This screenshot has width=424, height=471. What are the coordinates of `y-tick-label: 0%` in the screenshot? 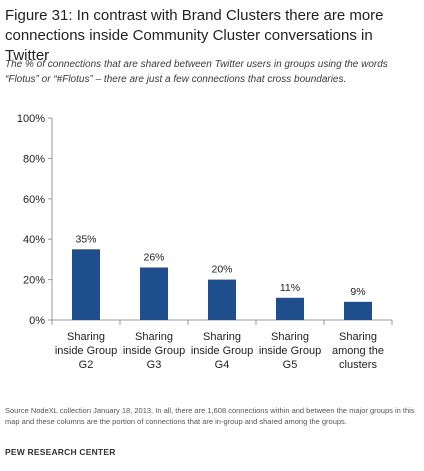 It's located at (37, 321).